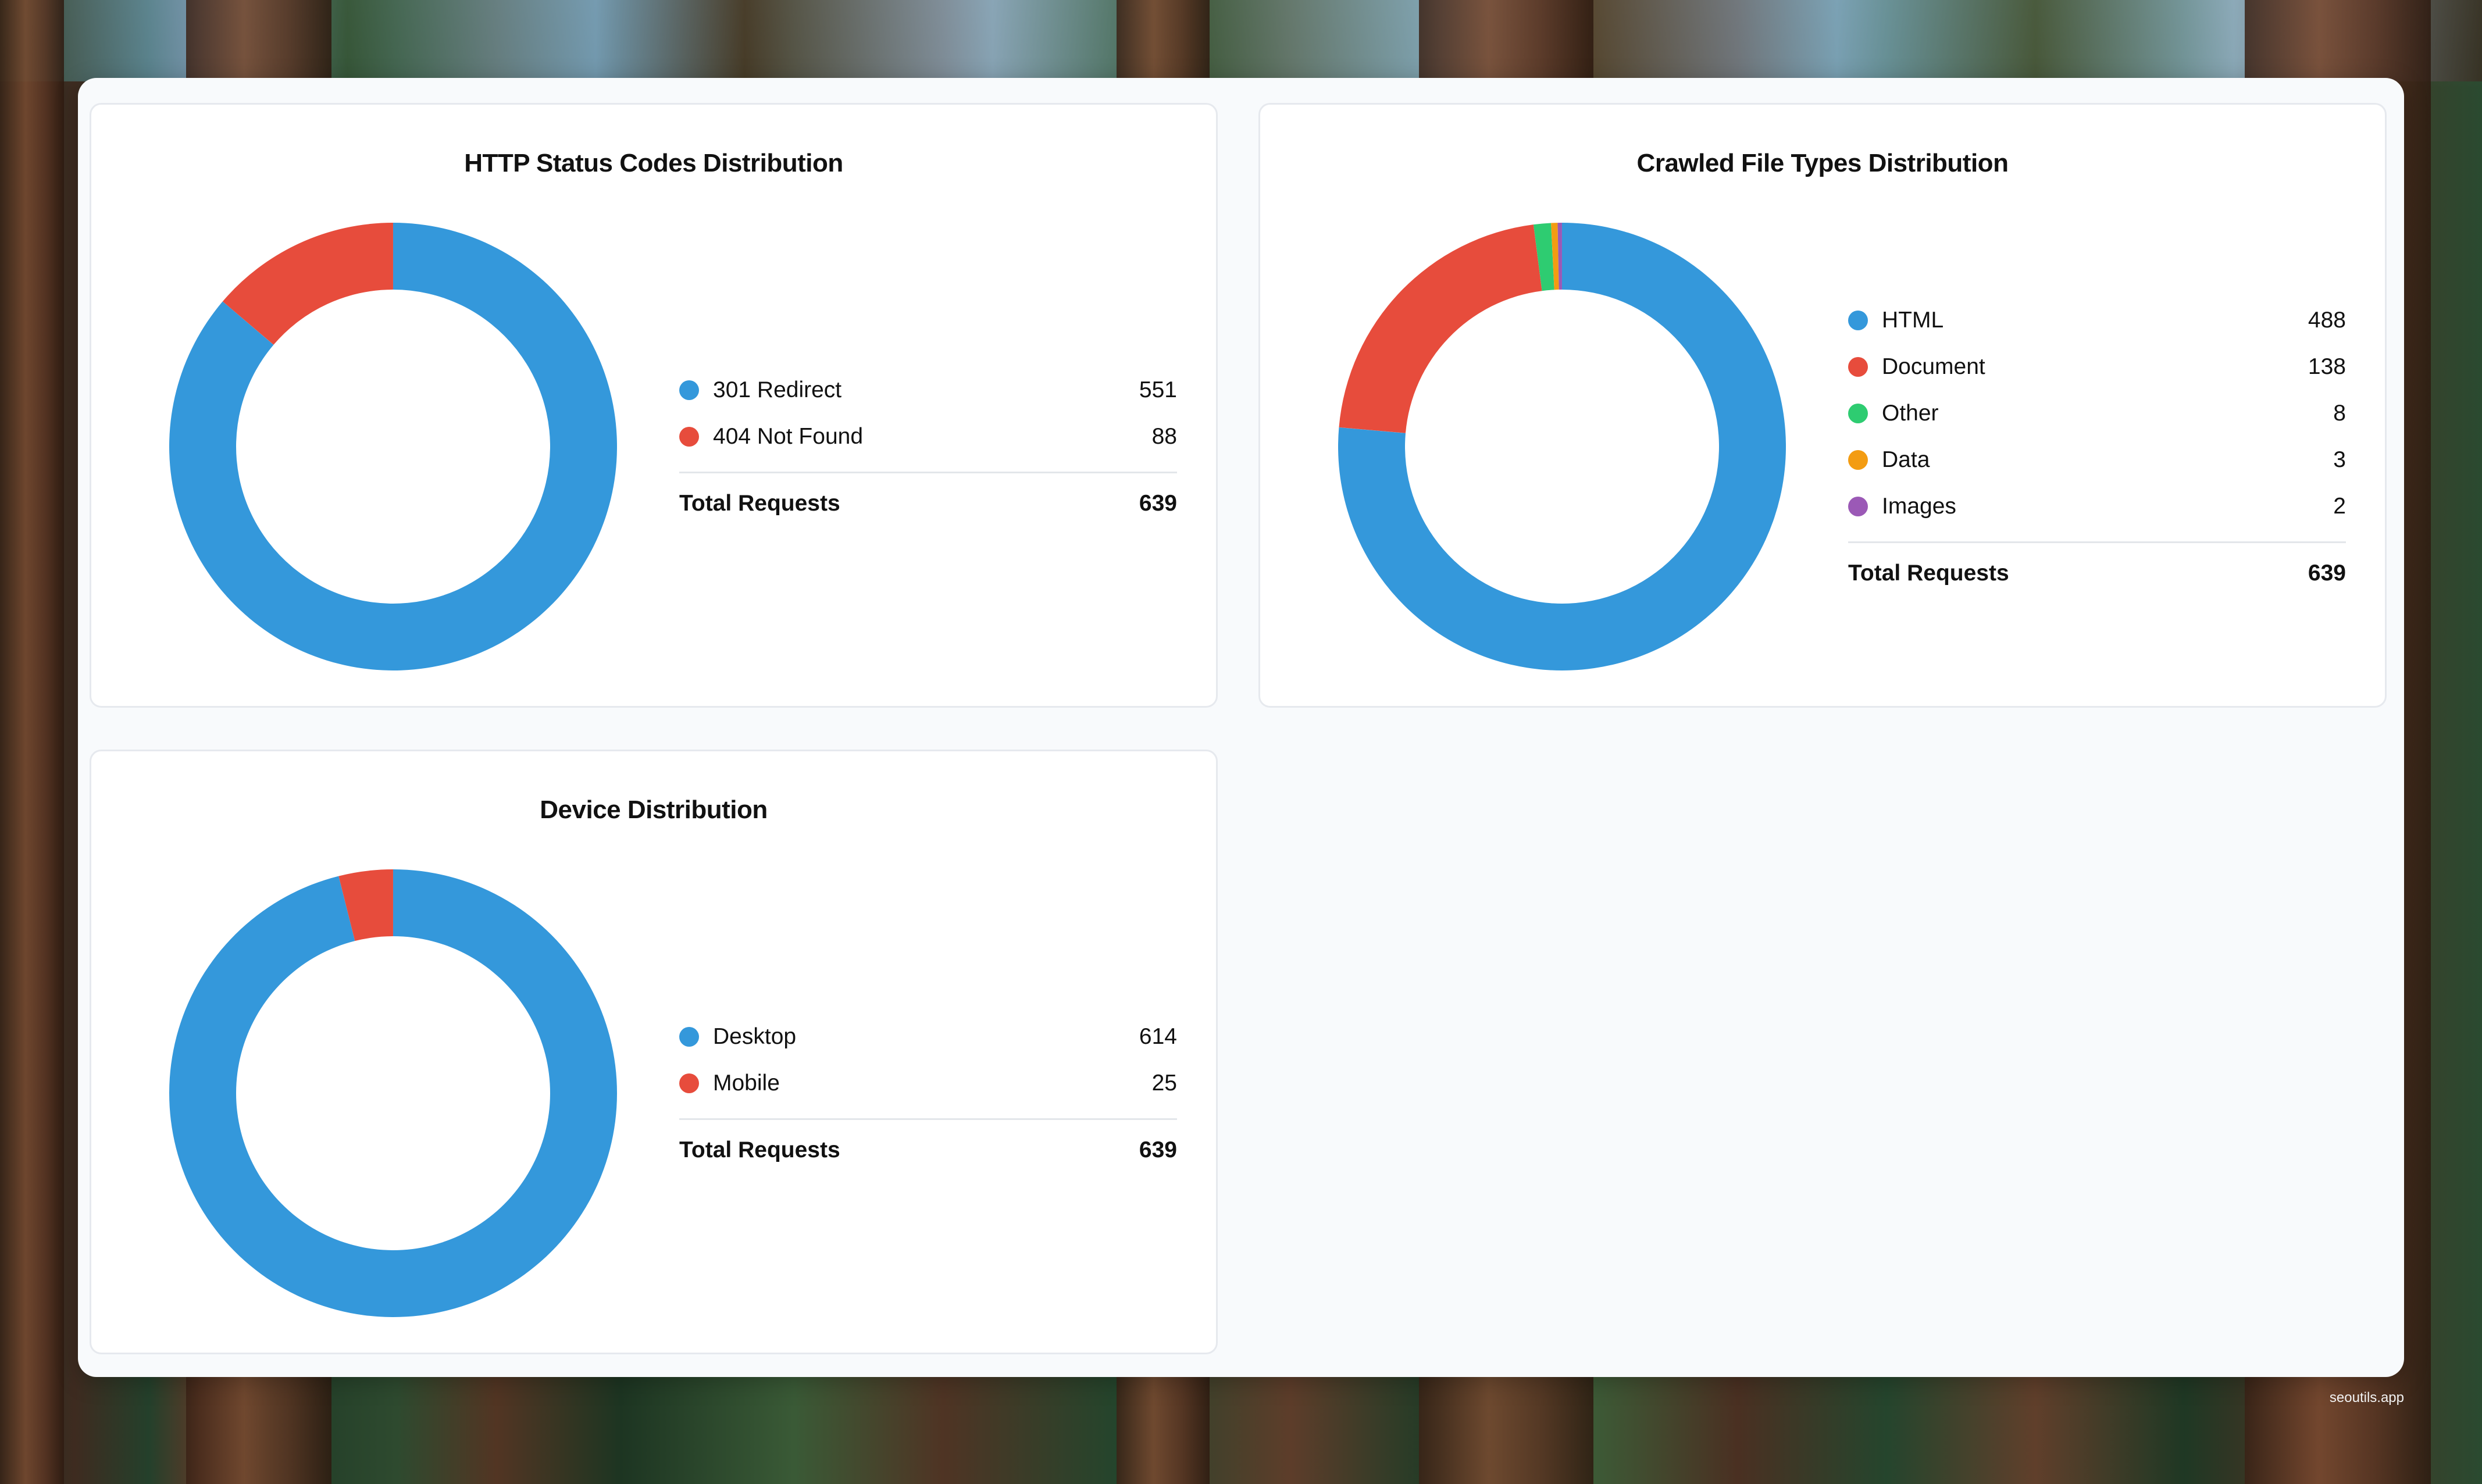 Image resolution: width=2482 pixels, height=1484 pixels. What do you see at coordinates (308, 284) in the screenshot?
I see `donut-slice-404-not-found` at bounding box center [308, 284].